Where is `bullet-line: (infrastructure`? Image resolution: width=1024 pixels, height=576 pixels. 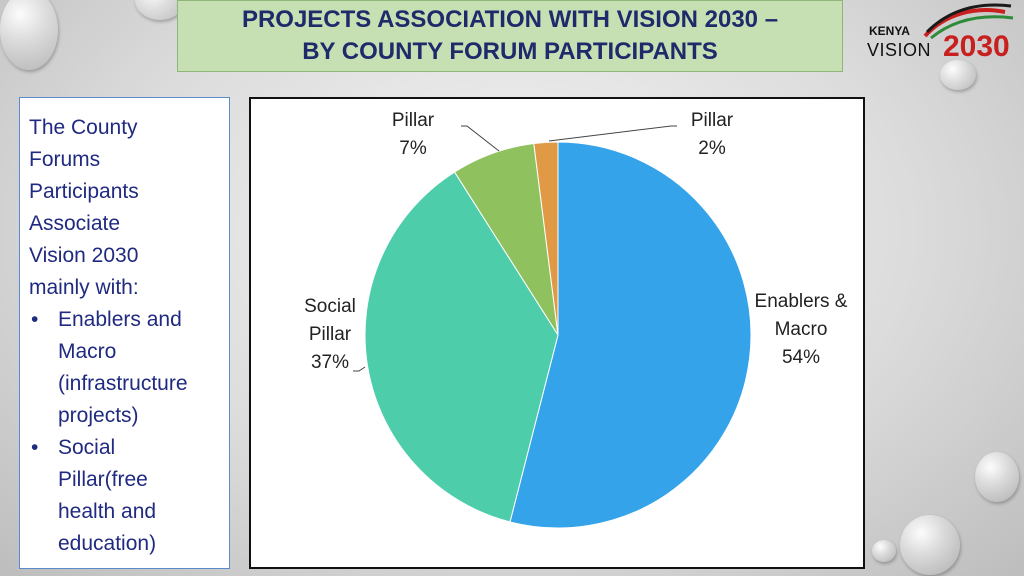
bullet-line: (infrastructure is located at coordinates (123, 383).